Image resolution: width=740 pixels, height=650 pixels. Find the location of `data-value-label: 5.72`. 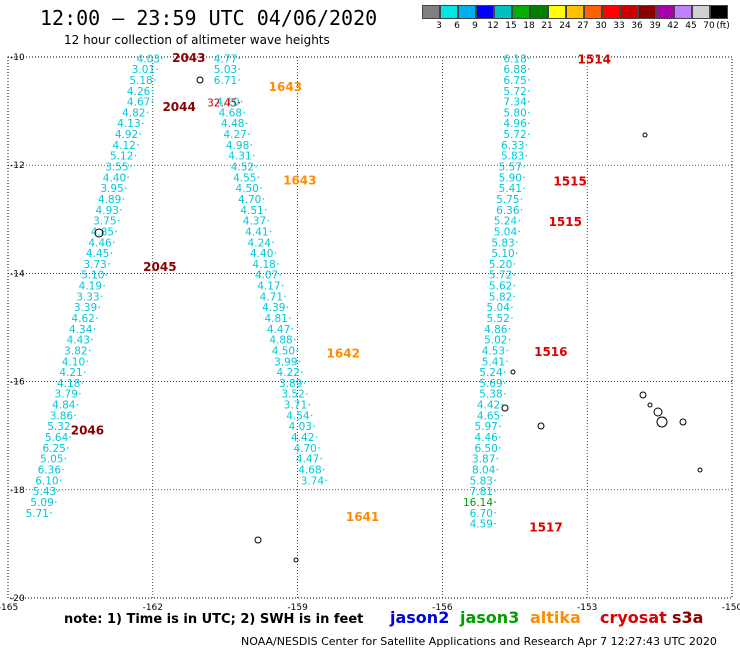

data-value-label: 5.72 is located at coordinates (500, 276).